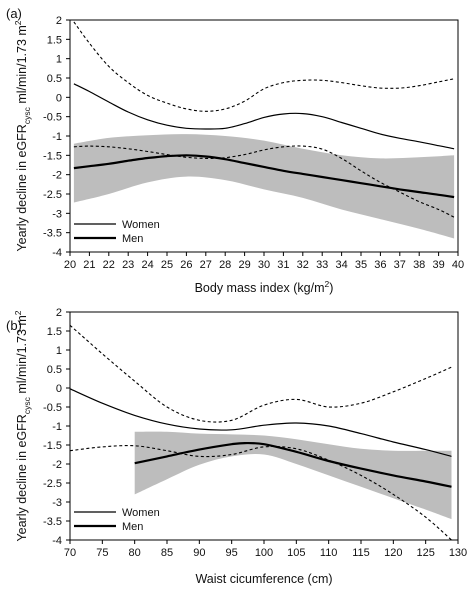 Image resolution: width=474 pixels, height=598 pixels. I want to click on x-tick-label: 130, so click(458, 553).